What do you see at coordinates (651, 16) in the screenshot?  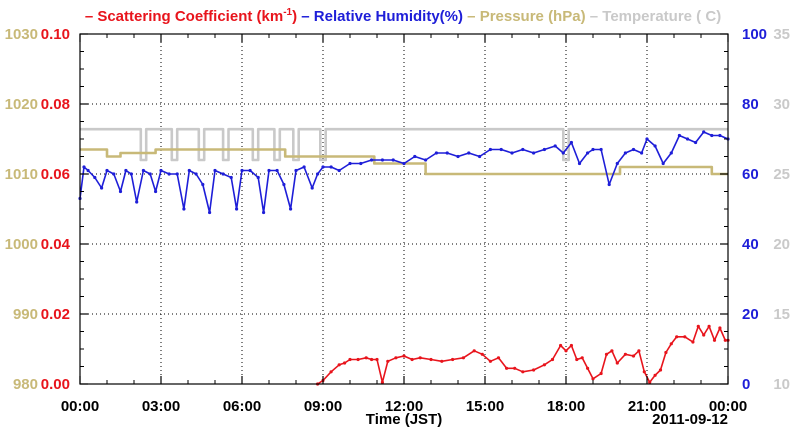 I see `legend-entry-label: Temperature (` at bounding box center [651, 16].